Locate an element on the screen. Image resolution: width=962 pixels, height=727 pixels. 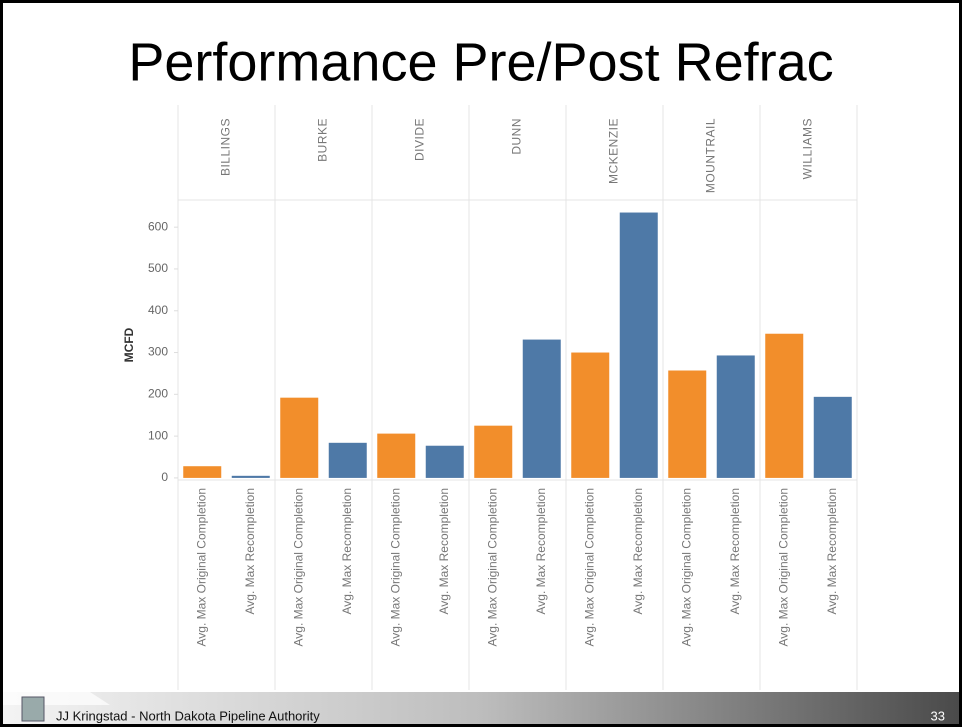
y-tick-label: 600 is located at coordinates (158, 226).